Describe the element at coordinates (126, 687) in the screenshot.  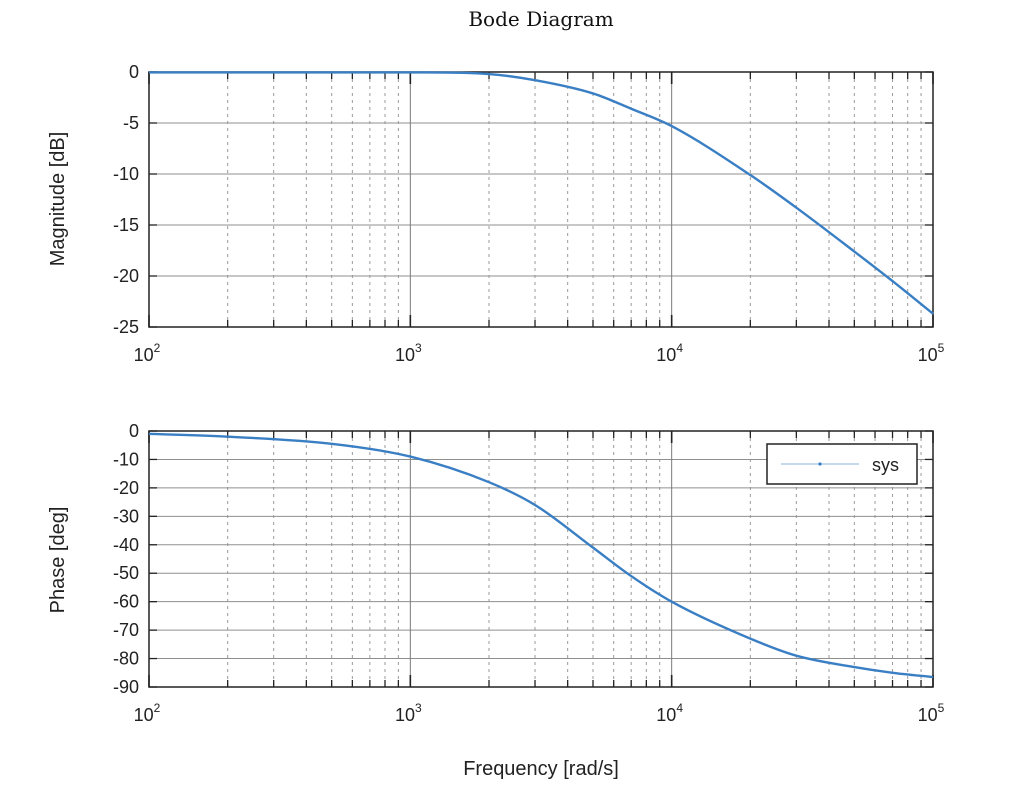
I see `y-tick-label: -90` at that location.